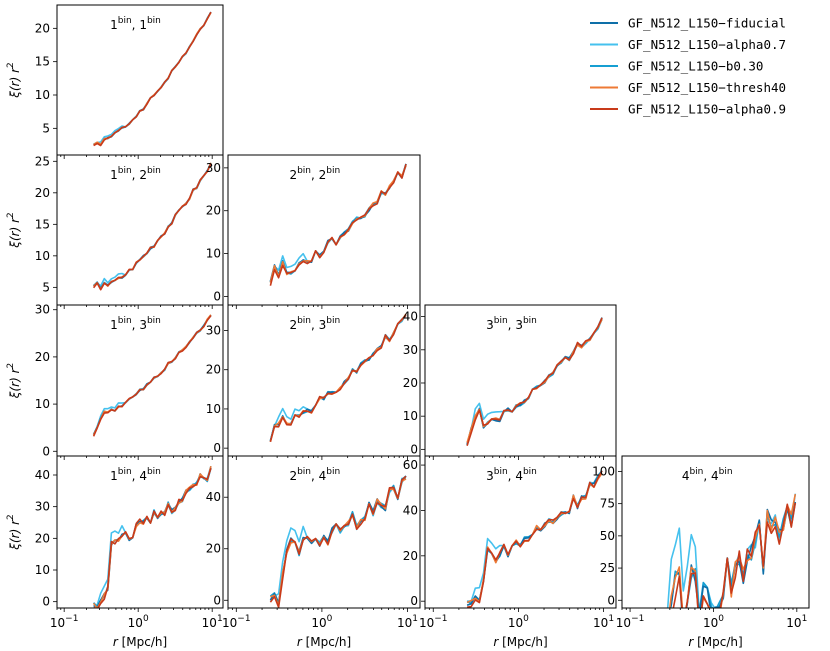 This screenshot has width=830, height=651. Describe the element at coordinates (511, 324) in the screenshot. I see `panel-title: 3bin, 3bin` at that location.